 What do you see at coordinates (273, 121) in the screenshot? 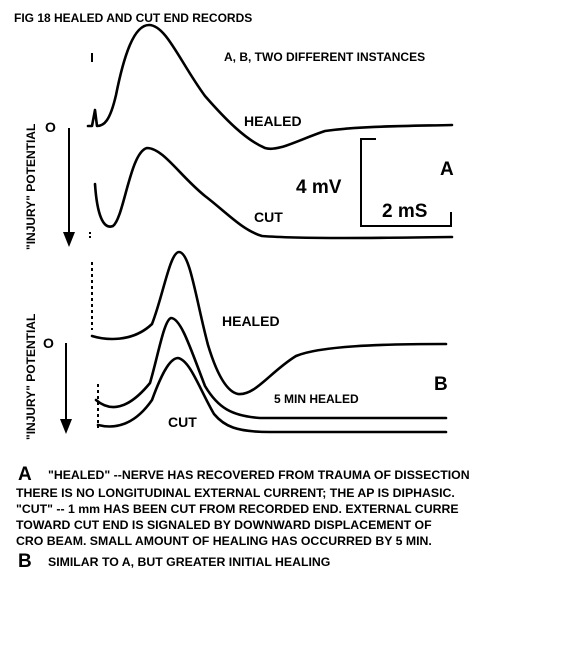
I see `panel-a-healed-label: HEALED` at bounding box center [273, 121].